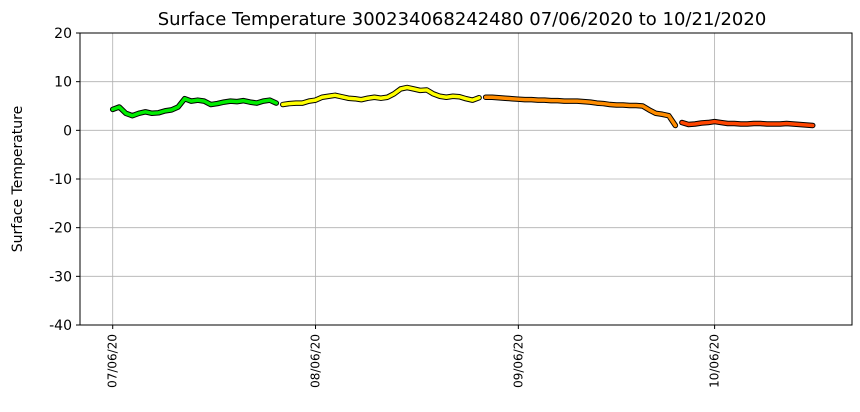 Image resolution: width=860 pixels, height=412 pixels. What do you see at coordinates (715, 361) in the screenshot?
I see `x-tick-label: 10/06/20` at bounding box center [715, 361].